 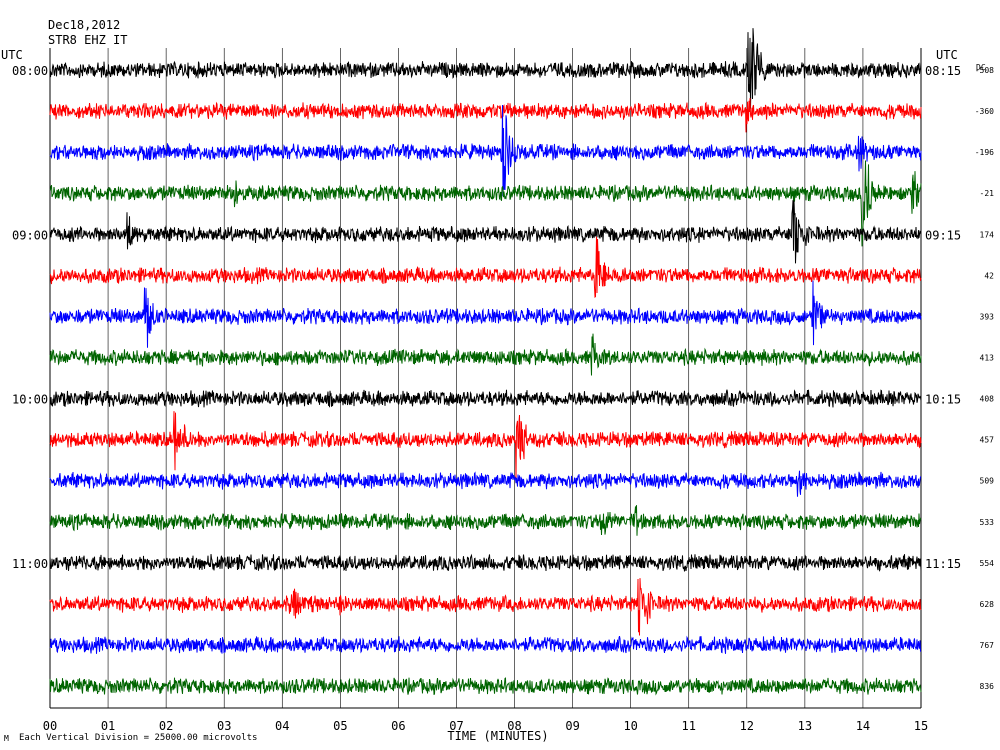 I want to click on right-utc-label: UTC, so click(x=947, y=55).